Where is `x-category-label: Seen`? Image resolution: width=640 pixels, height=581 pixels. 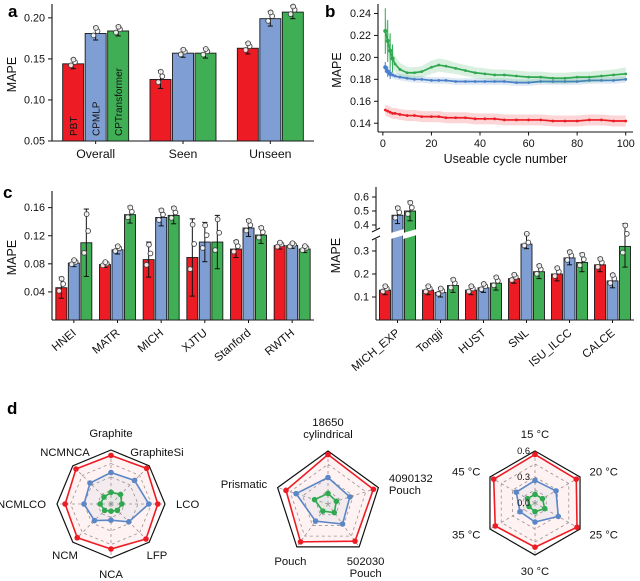
x-category-label: Seen is located at coordinates (183, 154).